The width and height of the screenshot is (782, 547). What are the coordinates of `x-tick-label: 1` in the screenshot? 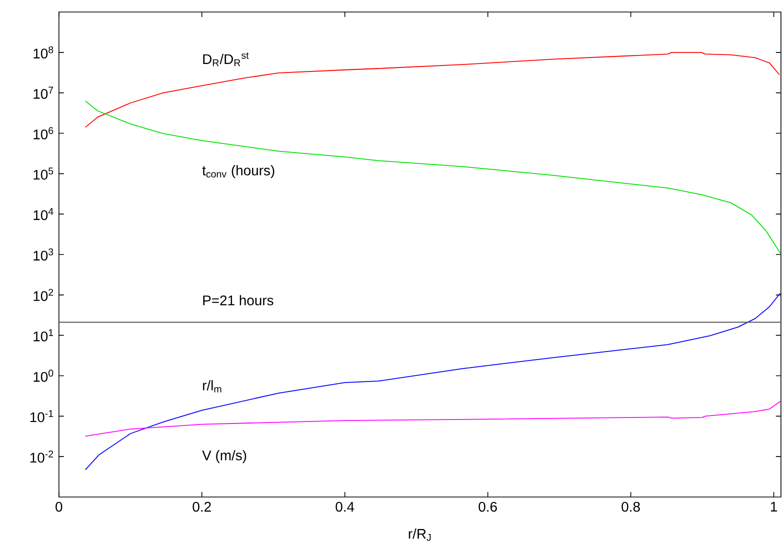 It's located at (773, 507).